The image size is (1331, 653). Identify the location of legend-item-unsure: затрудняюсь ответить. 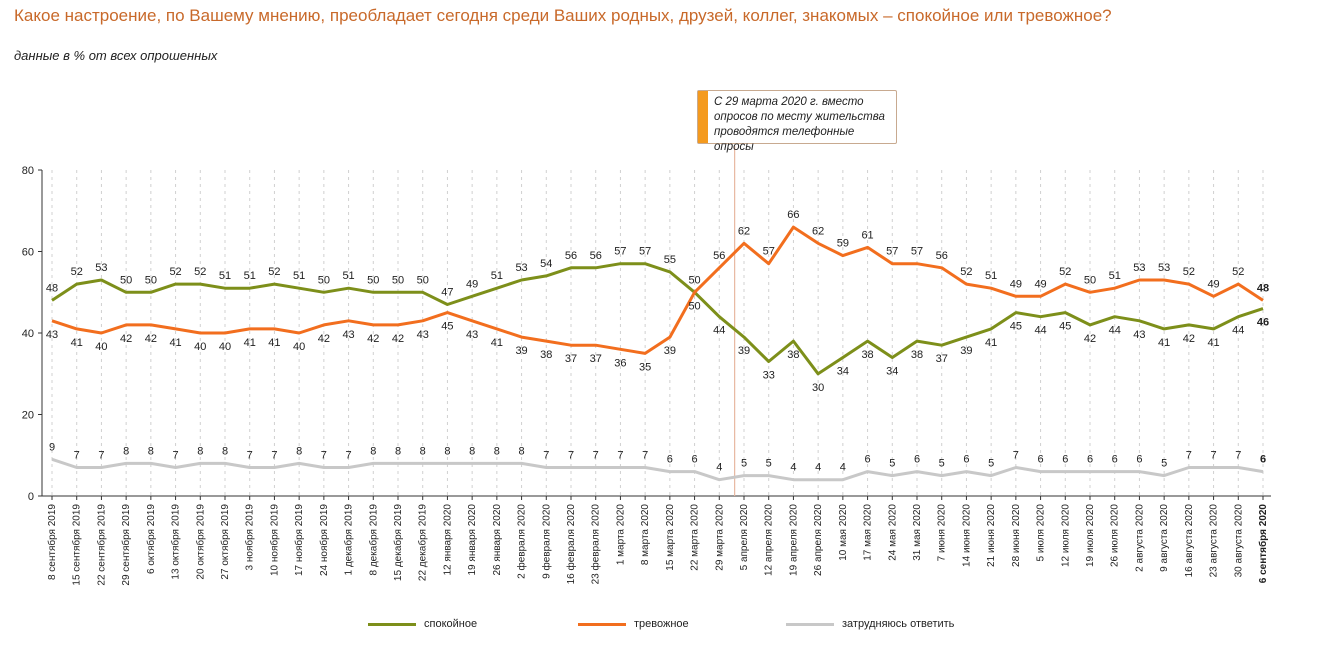
(870, 624).